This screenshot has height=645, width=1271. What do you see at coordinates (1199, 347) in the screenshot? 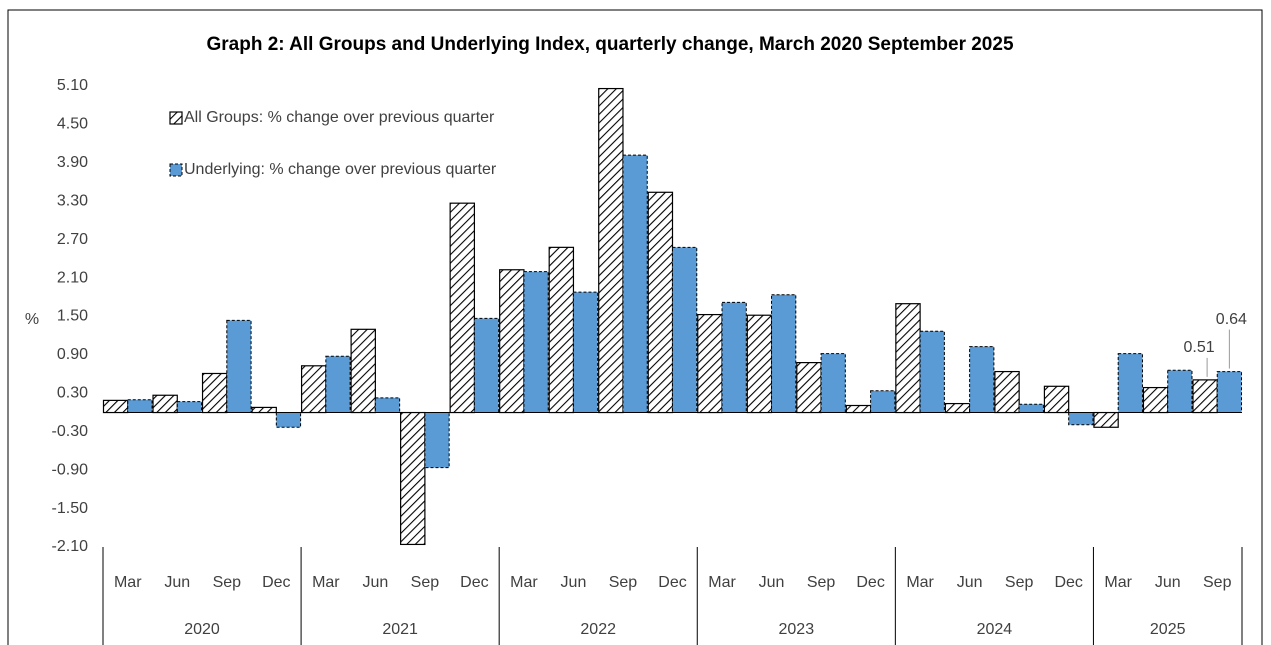
I see `data-label: 0.51` at bounding box center [1199, 347].